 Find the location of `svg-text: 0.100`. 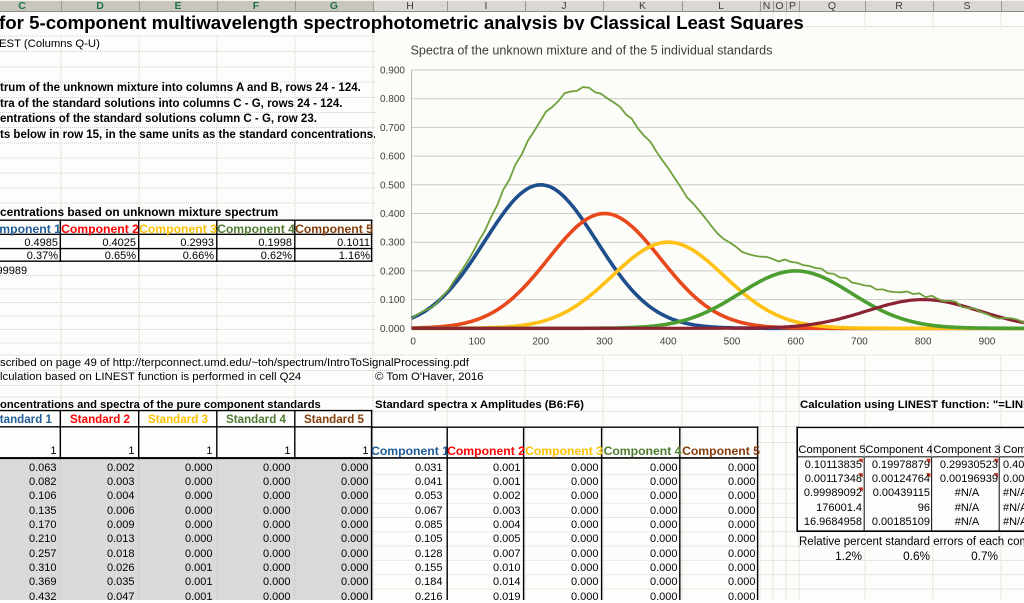

svg-text: 0.100 is located at coordinates (392, 300).